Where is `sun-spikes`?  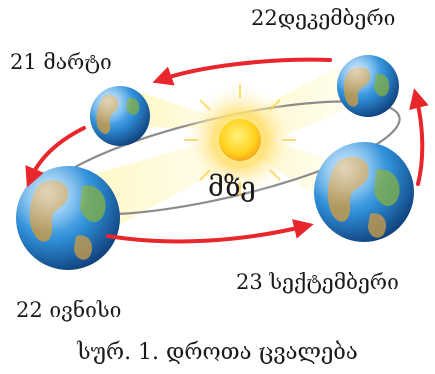 sun-spikes is located at coordinates (240, 140).